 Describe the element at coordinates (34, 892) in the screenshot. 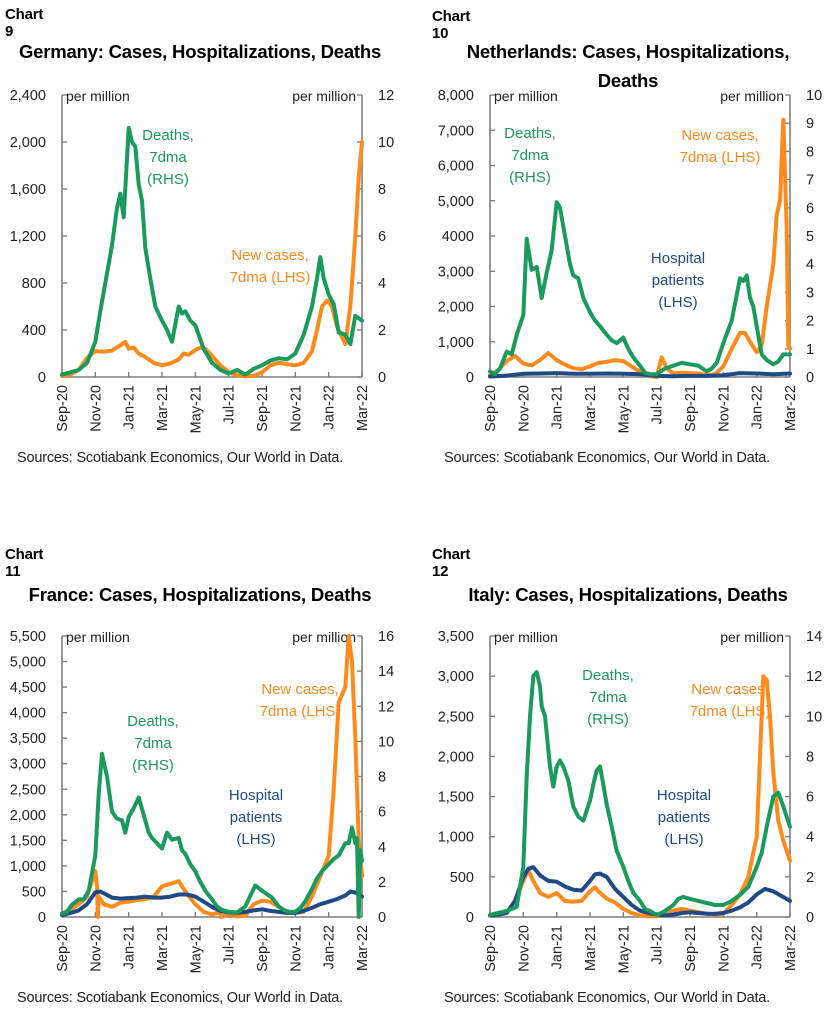

I see `left-tick-label: 500` at that location.